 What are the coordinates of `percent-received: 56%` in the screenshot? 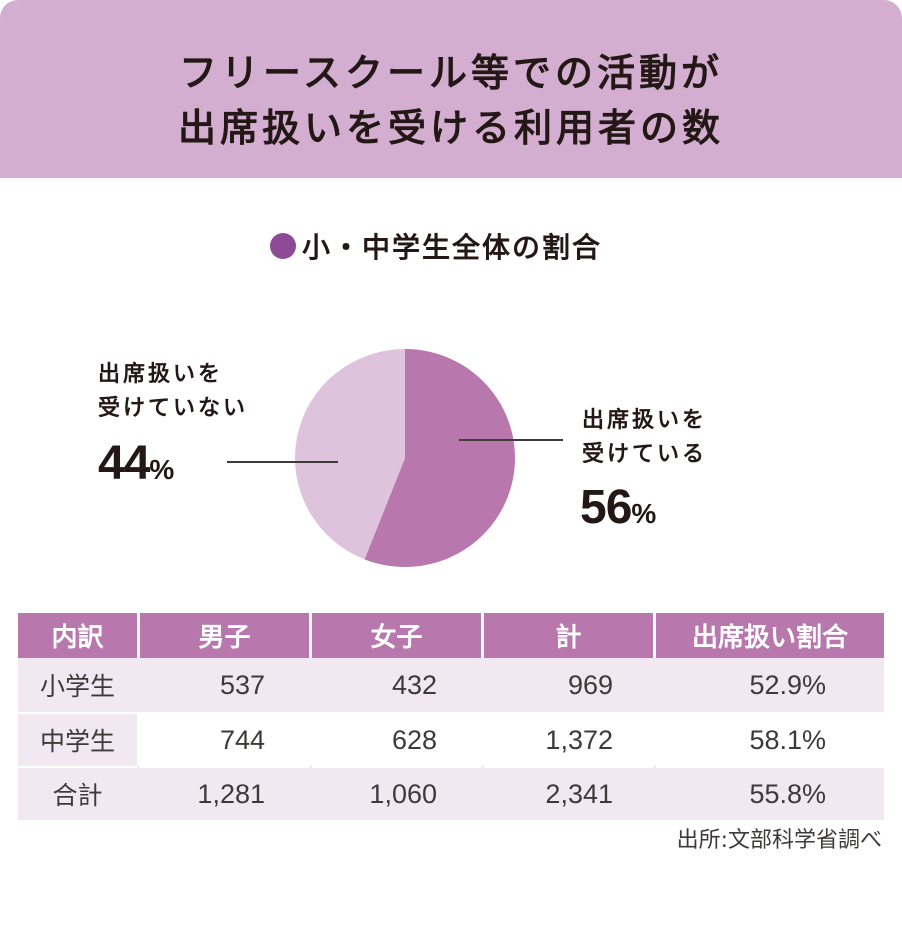 It's located at (618, 507).